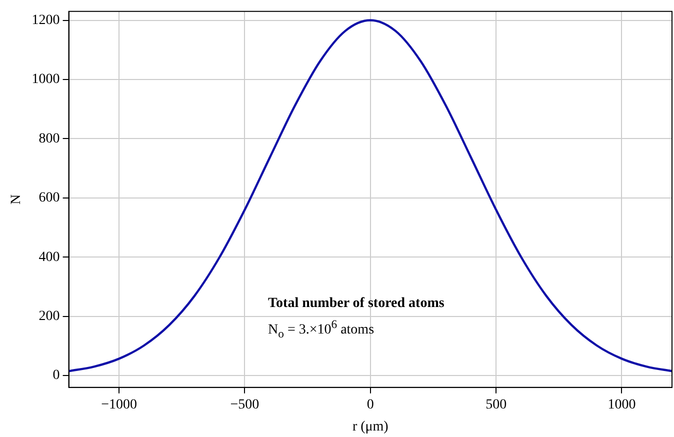 The height and width of the screenshot is (437, 674). I want to click on x-tick-label: −1000, so click(119, 404).